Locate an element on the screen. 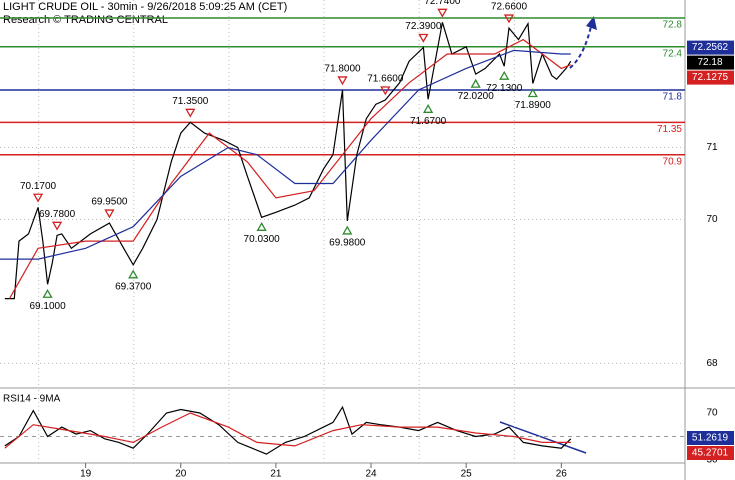  rsi-line is located at coordinates (288, 430).